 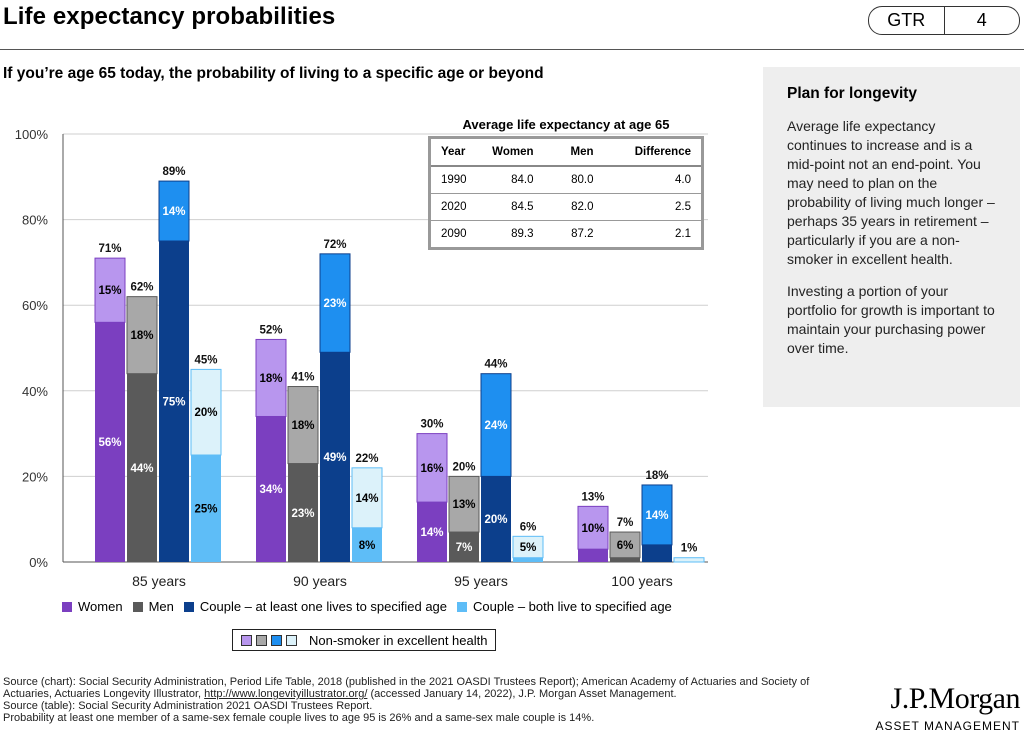 What do you see at coordinates (173, 172) in the screenshot?
I see `bar-total-label: 89%` at bounding box center [173, 172].